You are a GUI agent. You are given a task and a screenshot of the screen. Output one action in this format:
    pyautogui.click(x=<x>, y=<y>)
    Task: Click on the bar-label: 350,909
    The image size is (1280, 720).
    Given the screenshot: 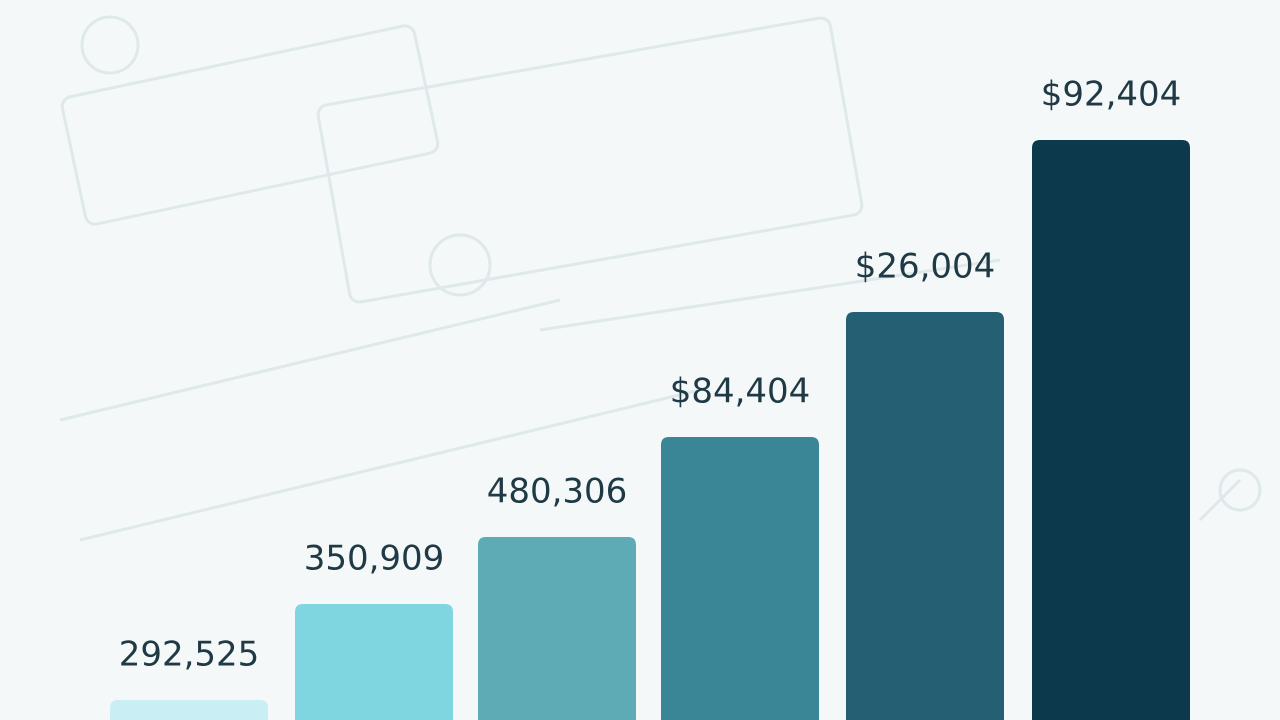 What is the action you would take?
    pyautogui.click(x=374, y=559)
    